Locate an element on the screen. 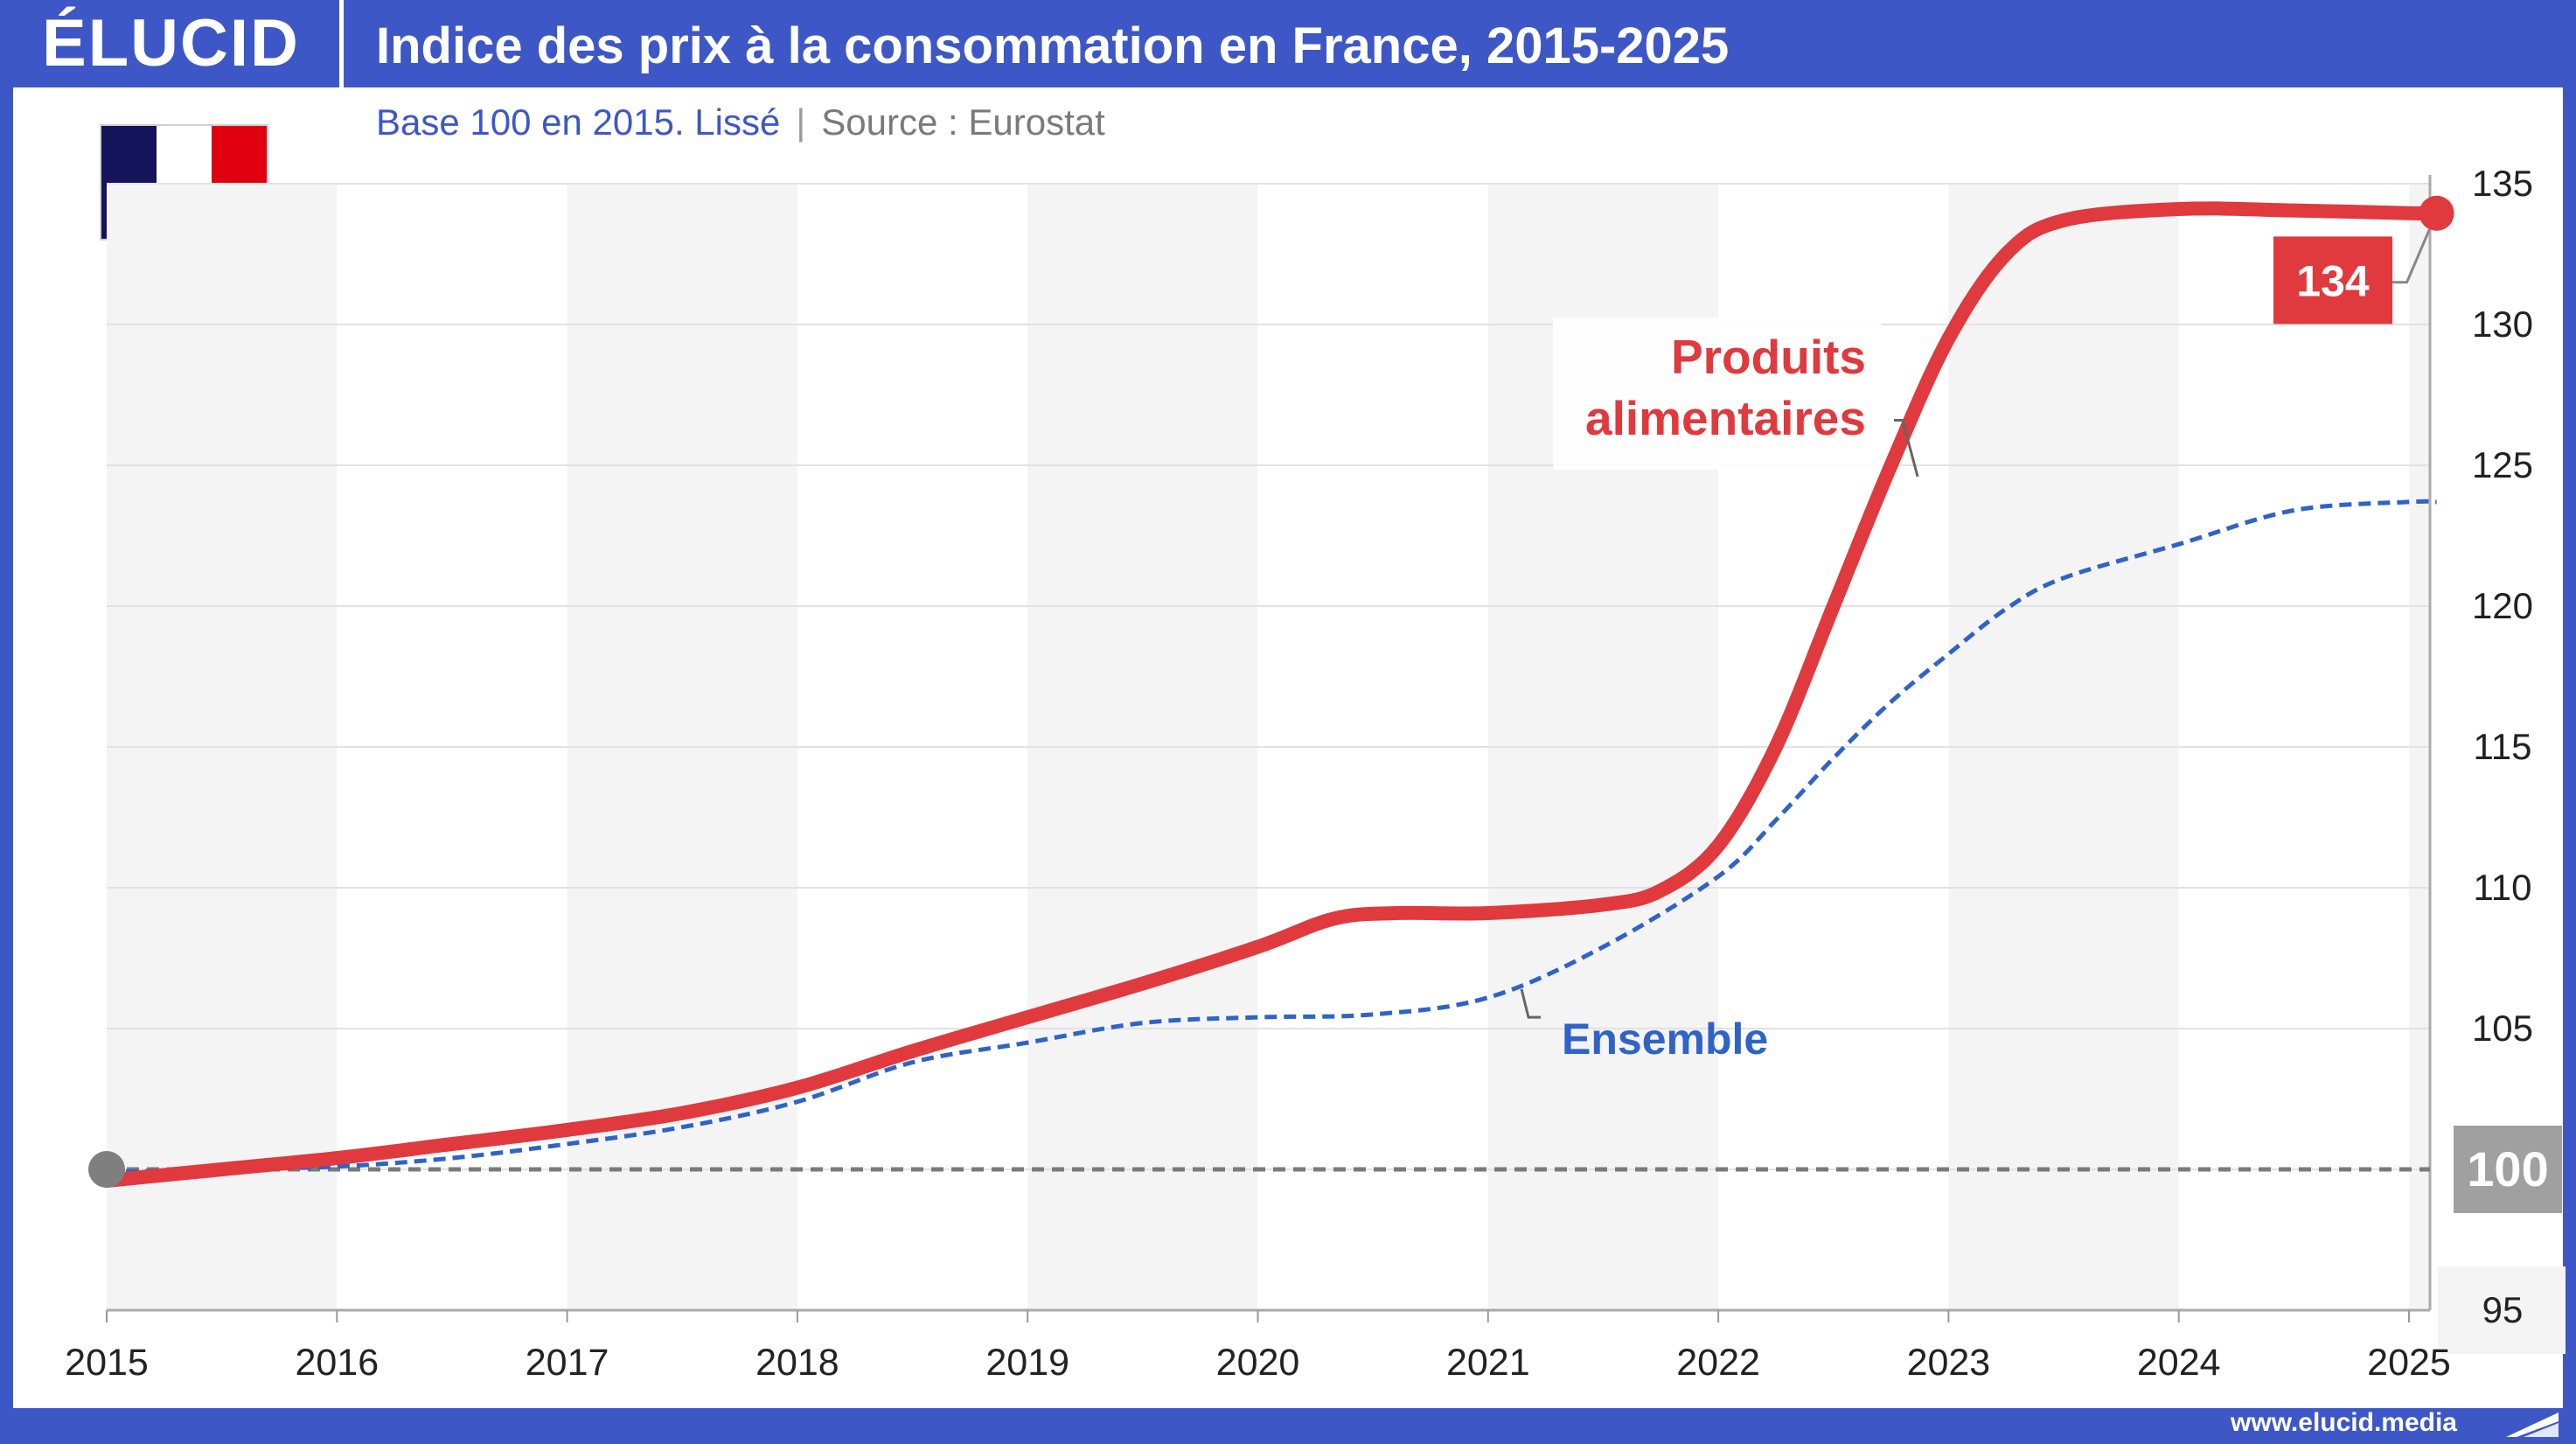  y-tick-label: 105 is located at coordinates (2502, 1028).